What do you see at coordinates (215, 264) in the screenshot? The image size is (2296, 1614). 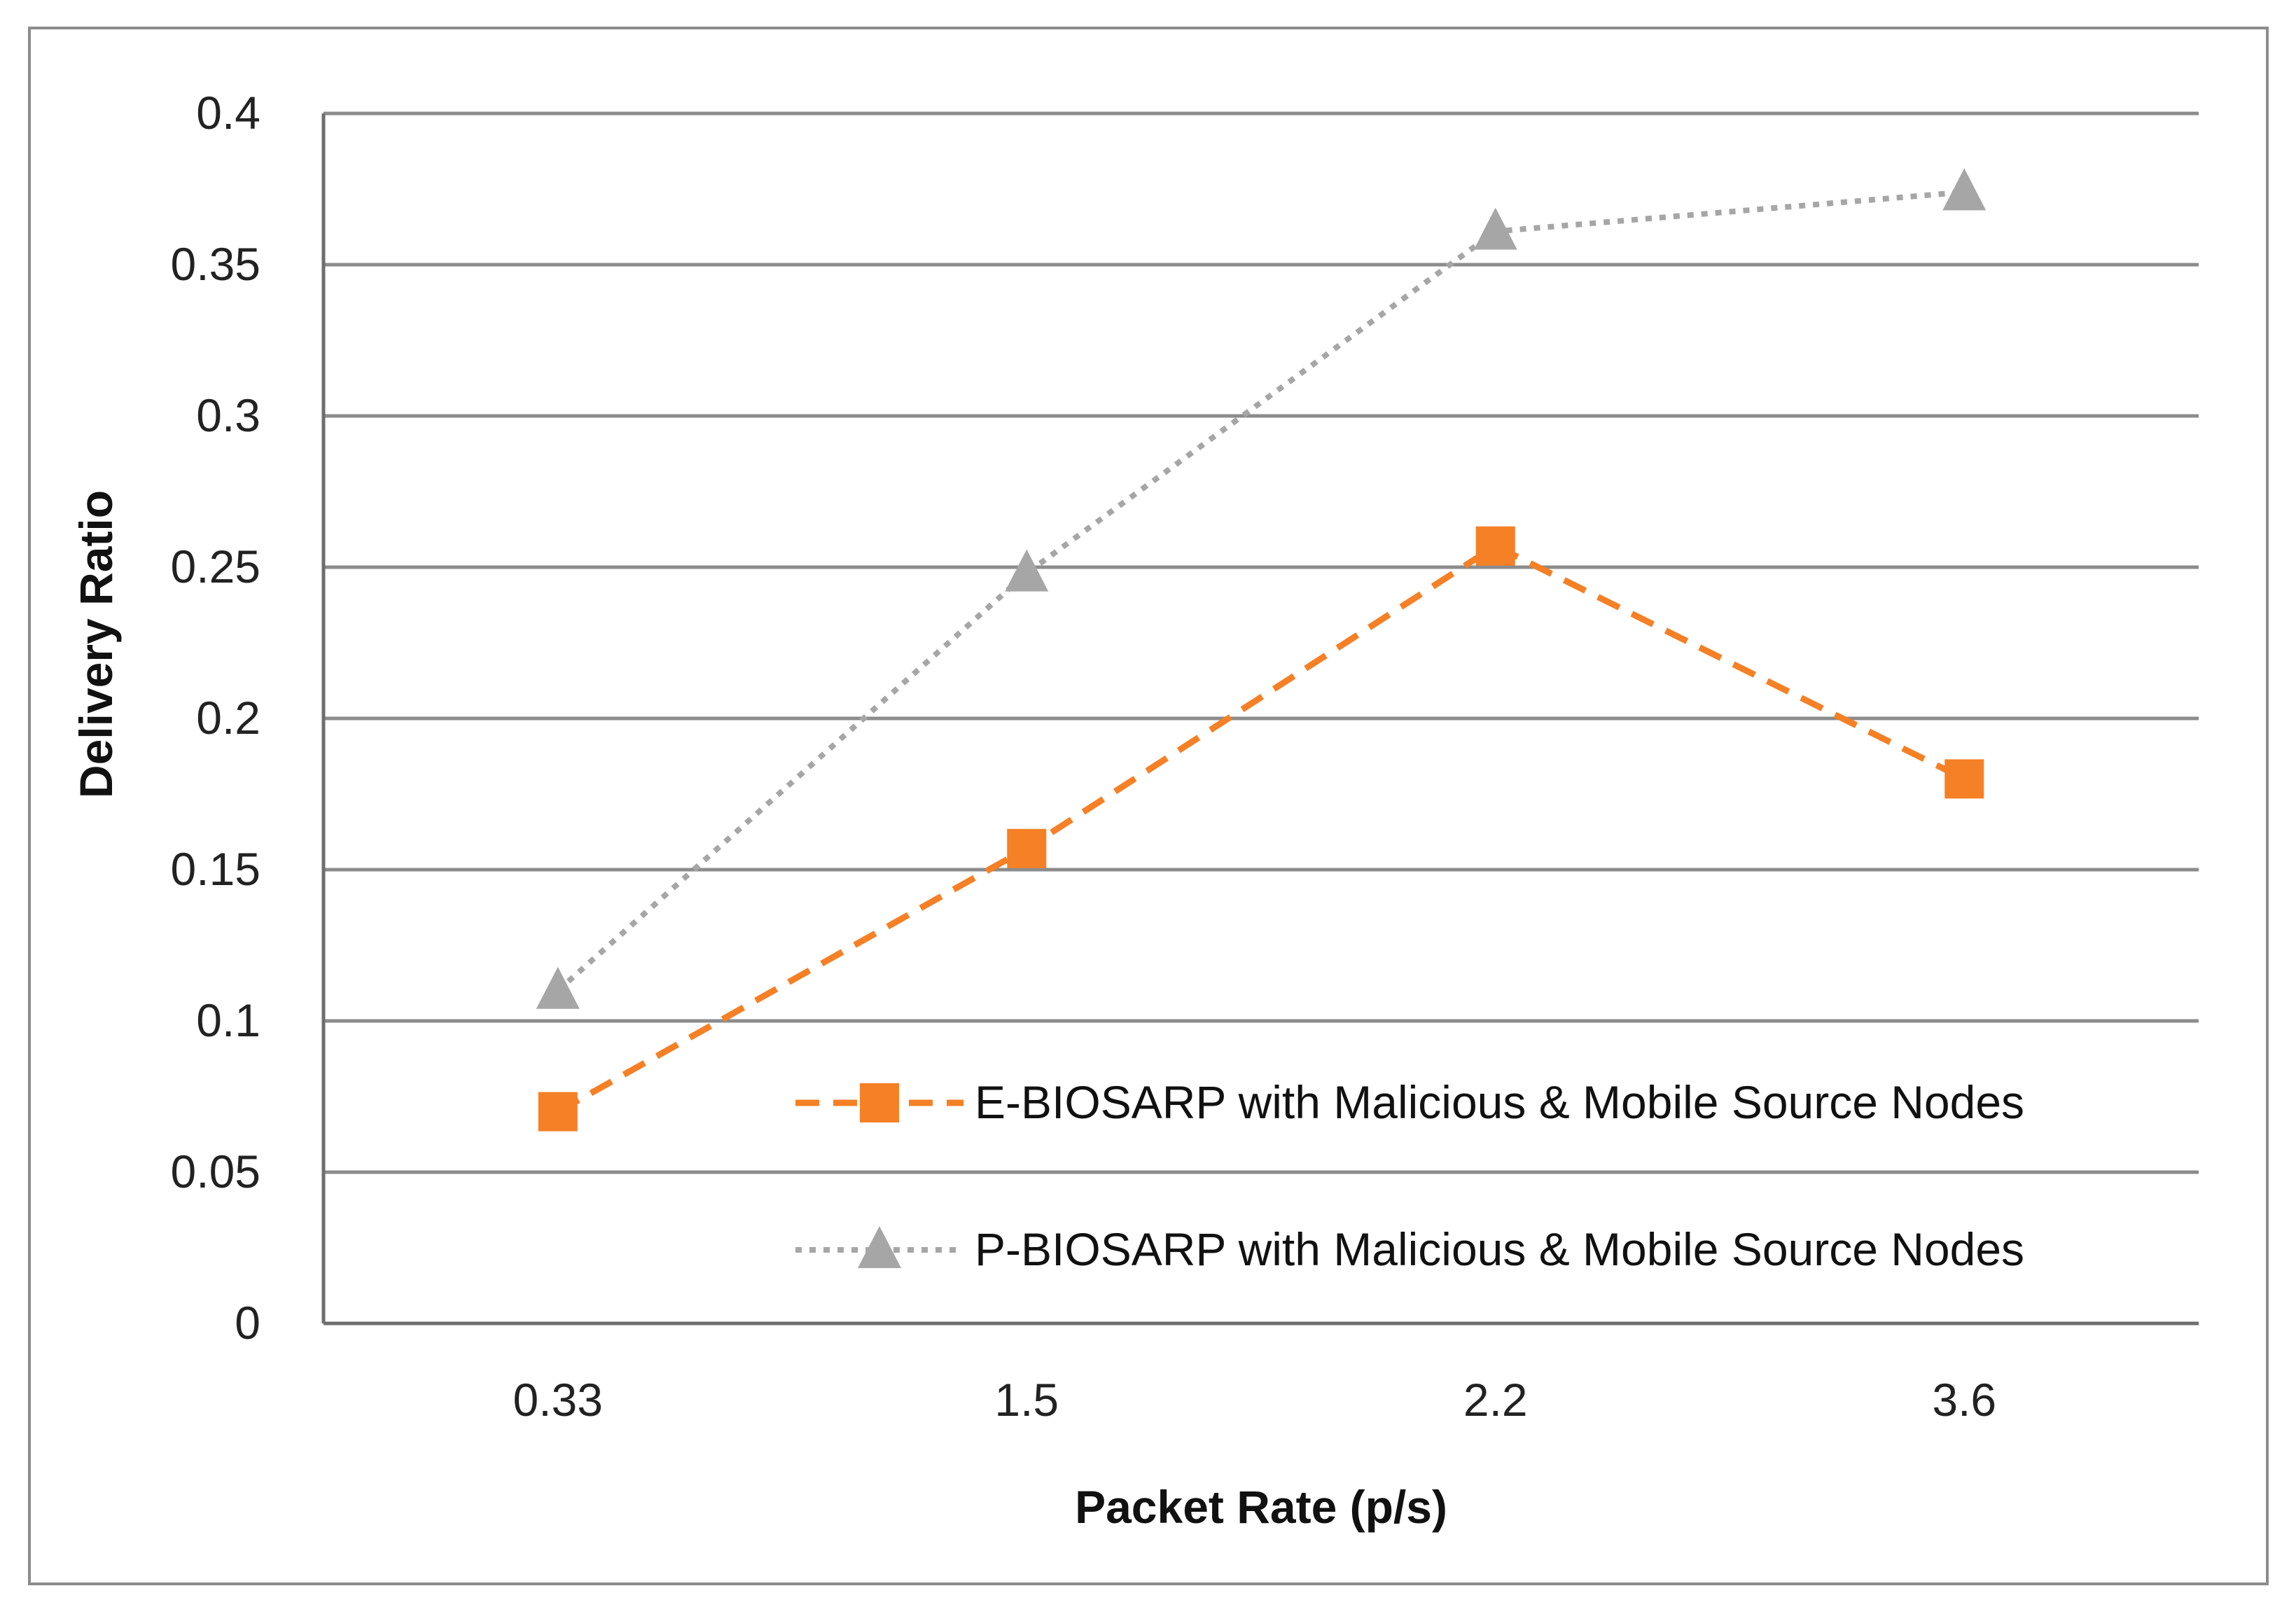 I see `y-tick-label: 0.35` at bounding box center [215, 264].